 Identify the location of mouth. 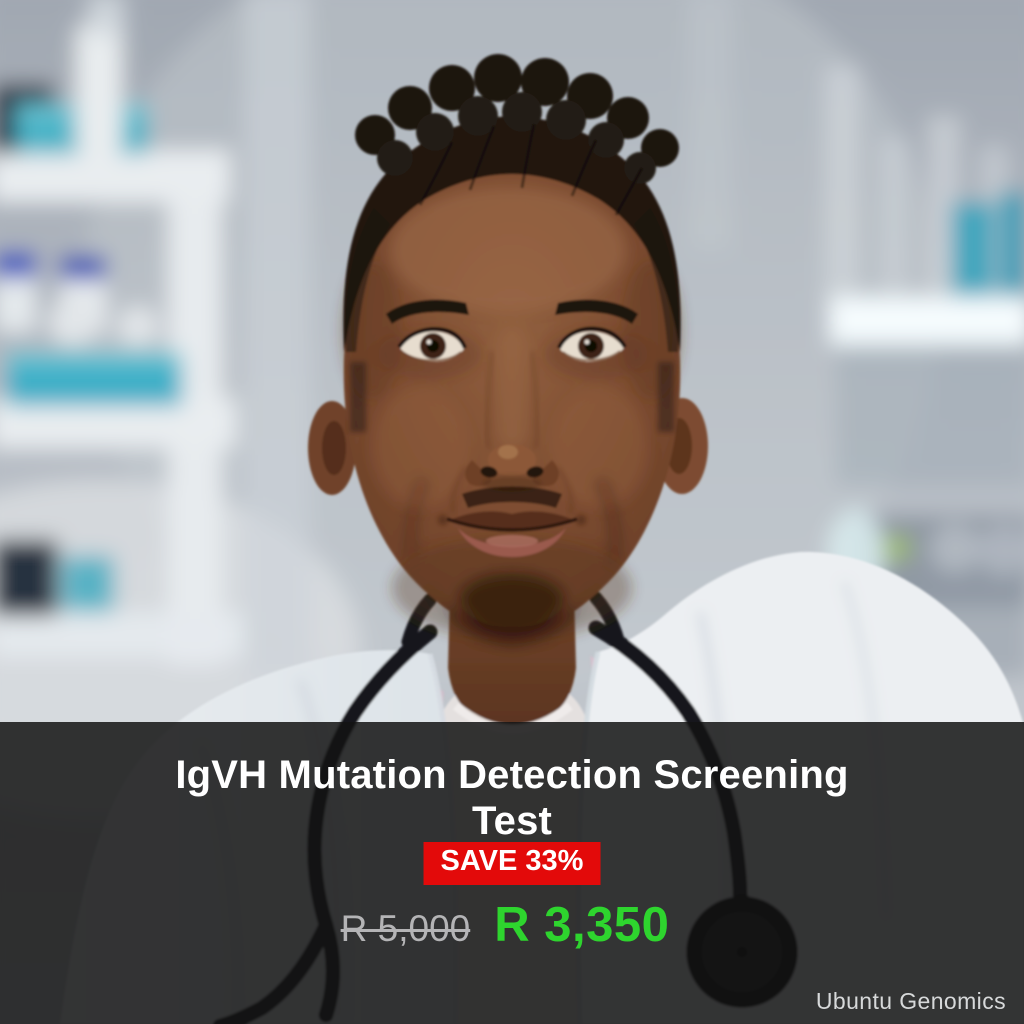
(512, 534).